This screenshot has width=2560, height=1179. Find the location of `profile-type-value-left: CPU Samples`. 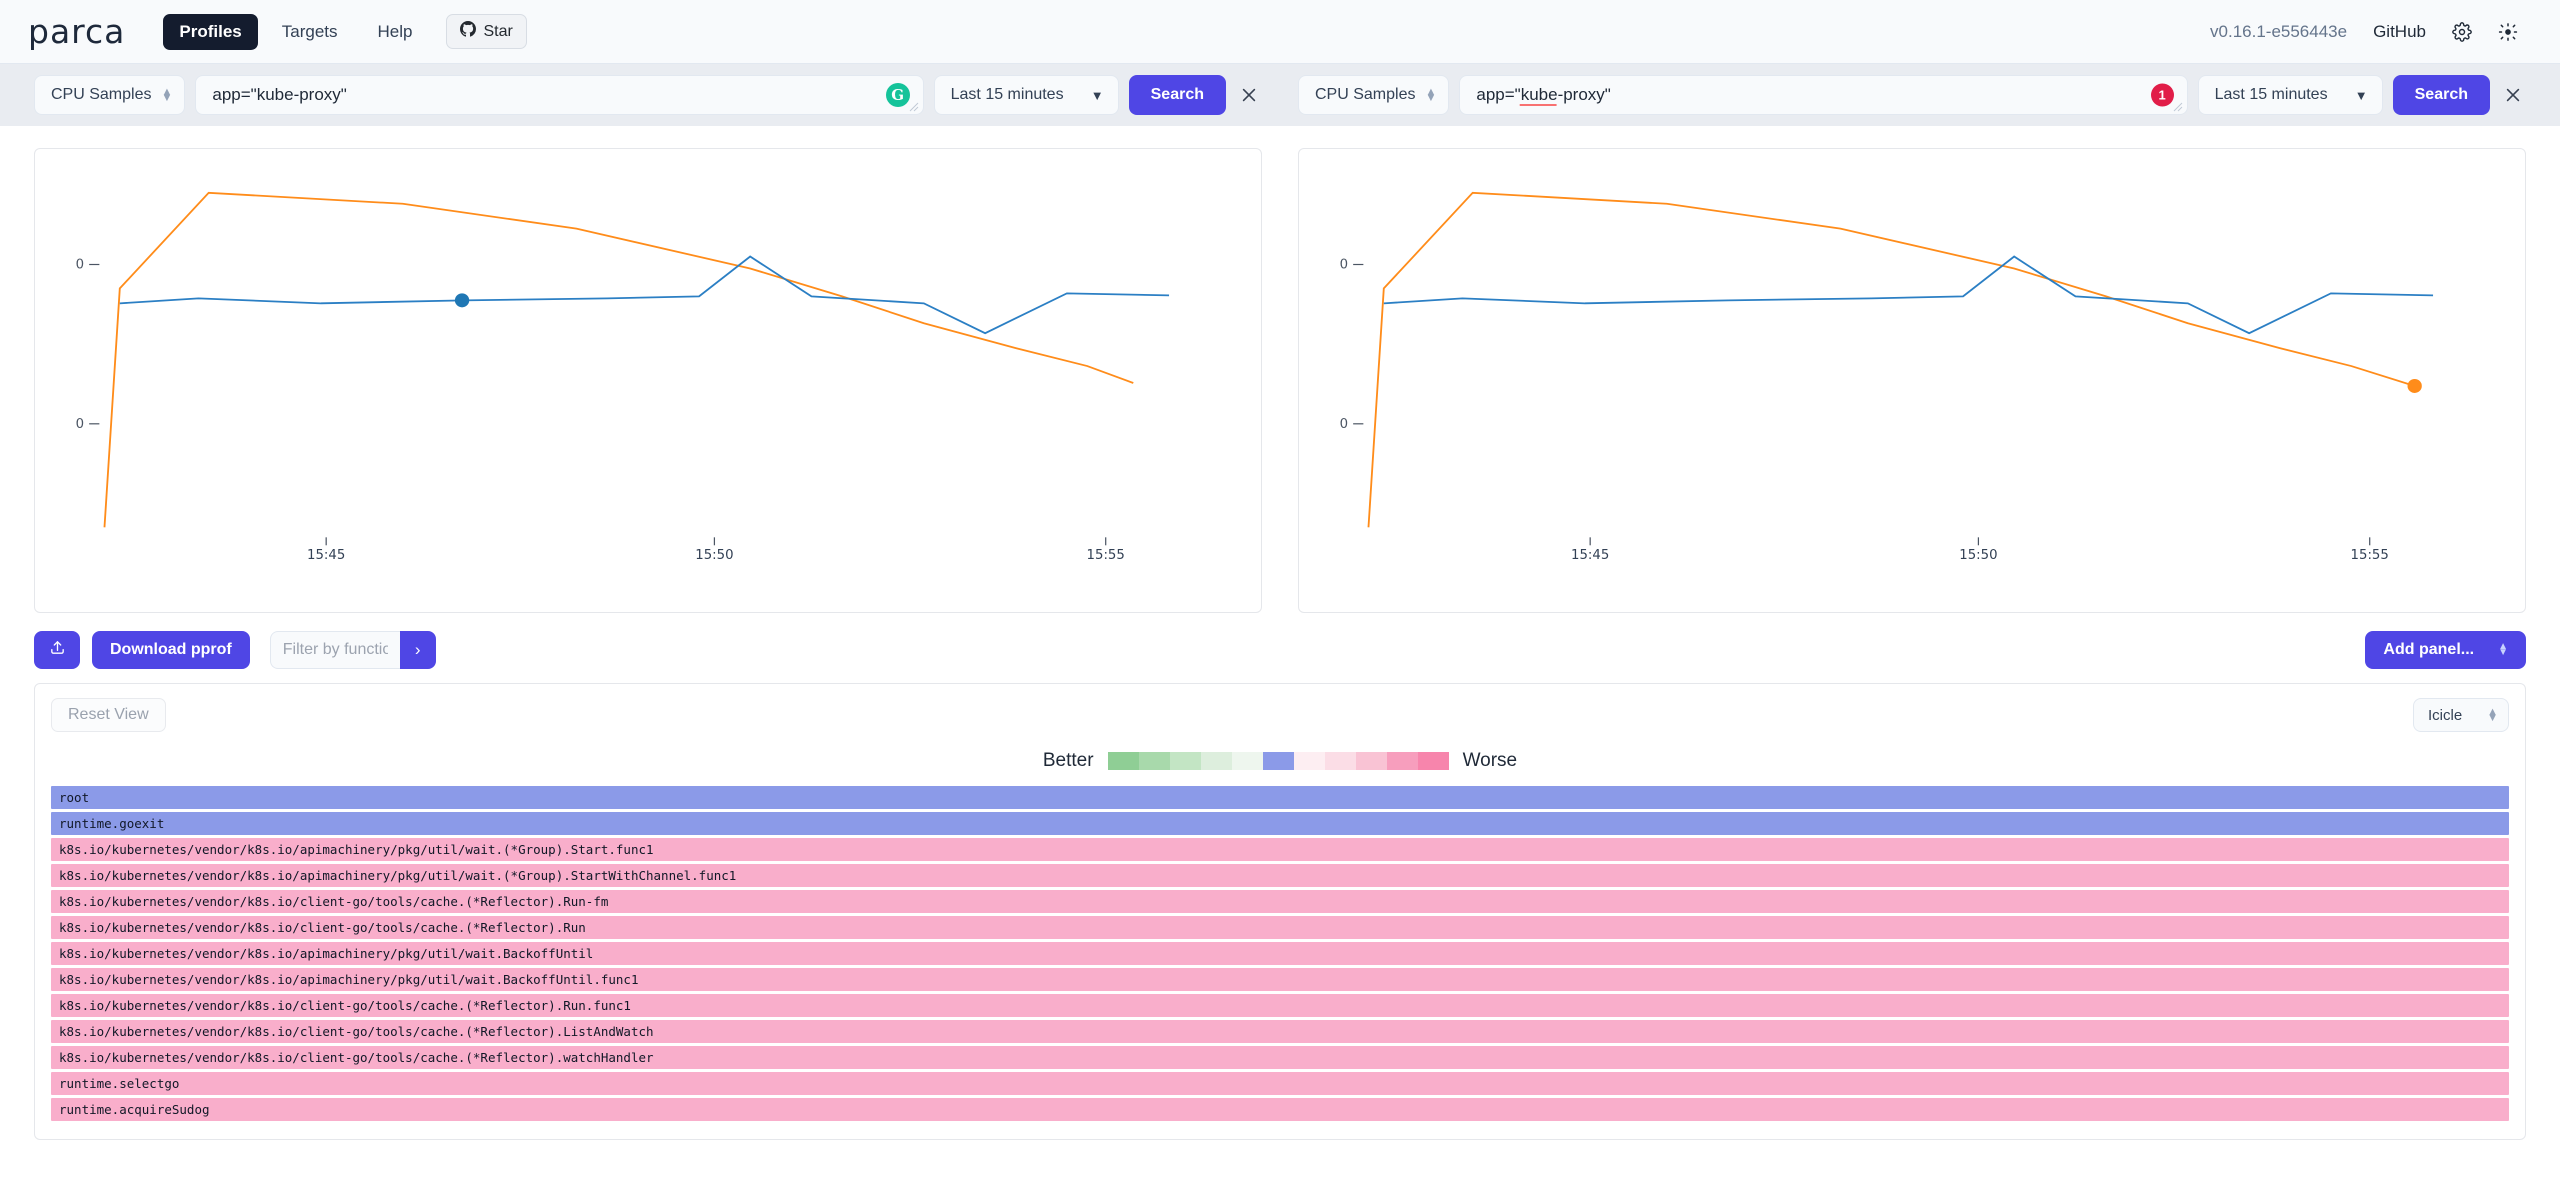

profile-type-value-left: CPU Samples is located at coordinates (101, 94).